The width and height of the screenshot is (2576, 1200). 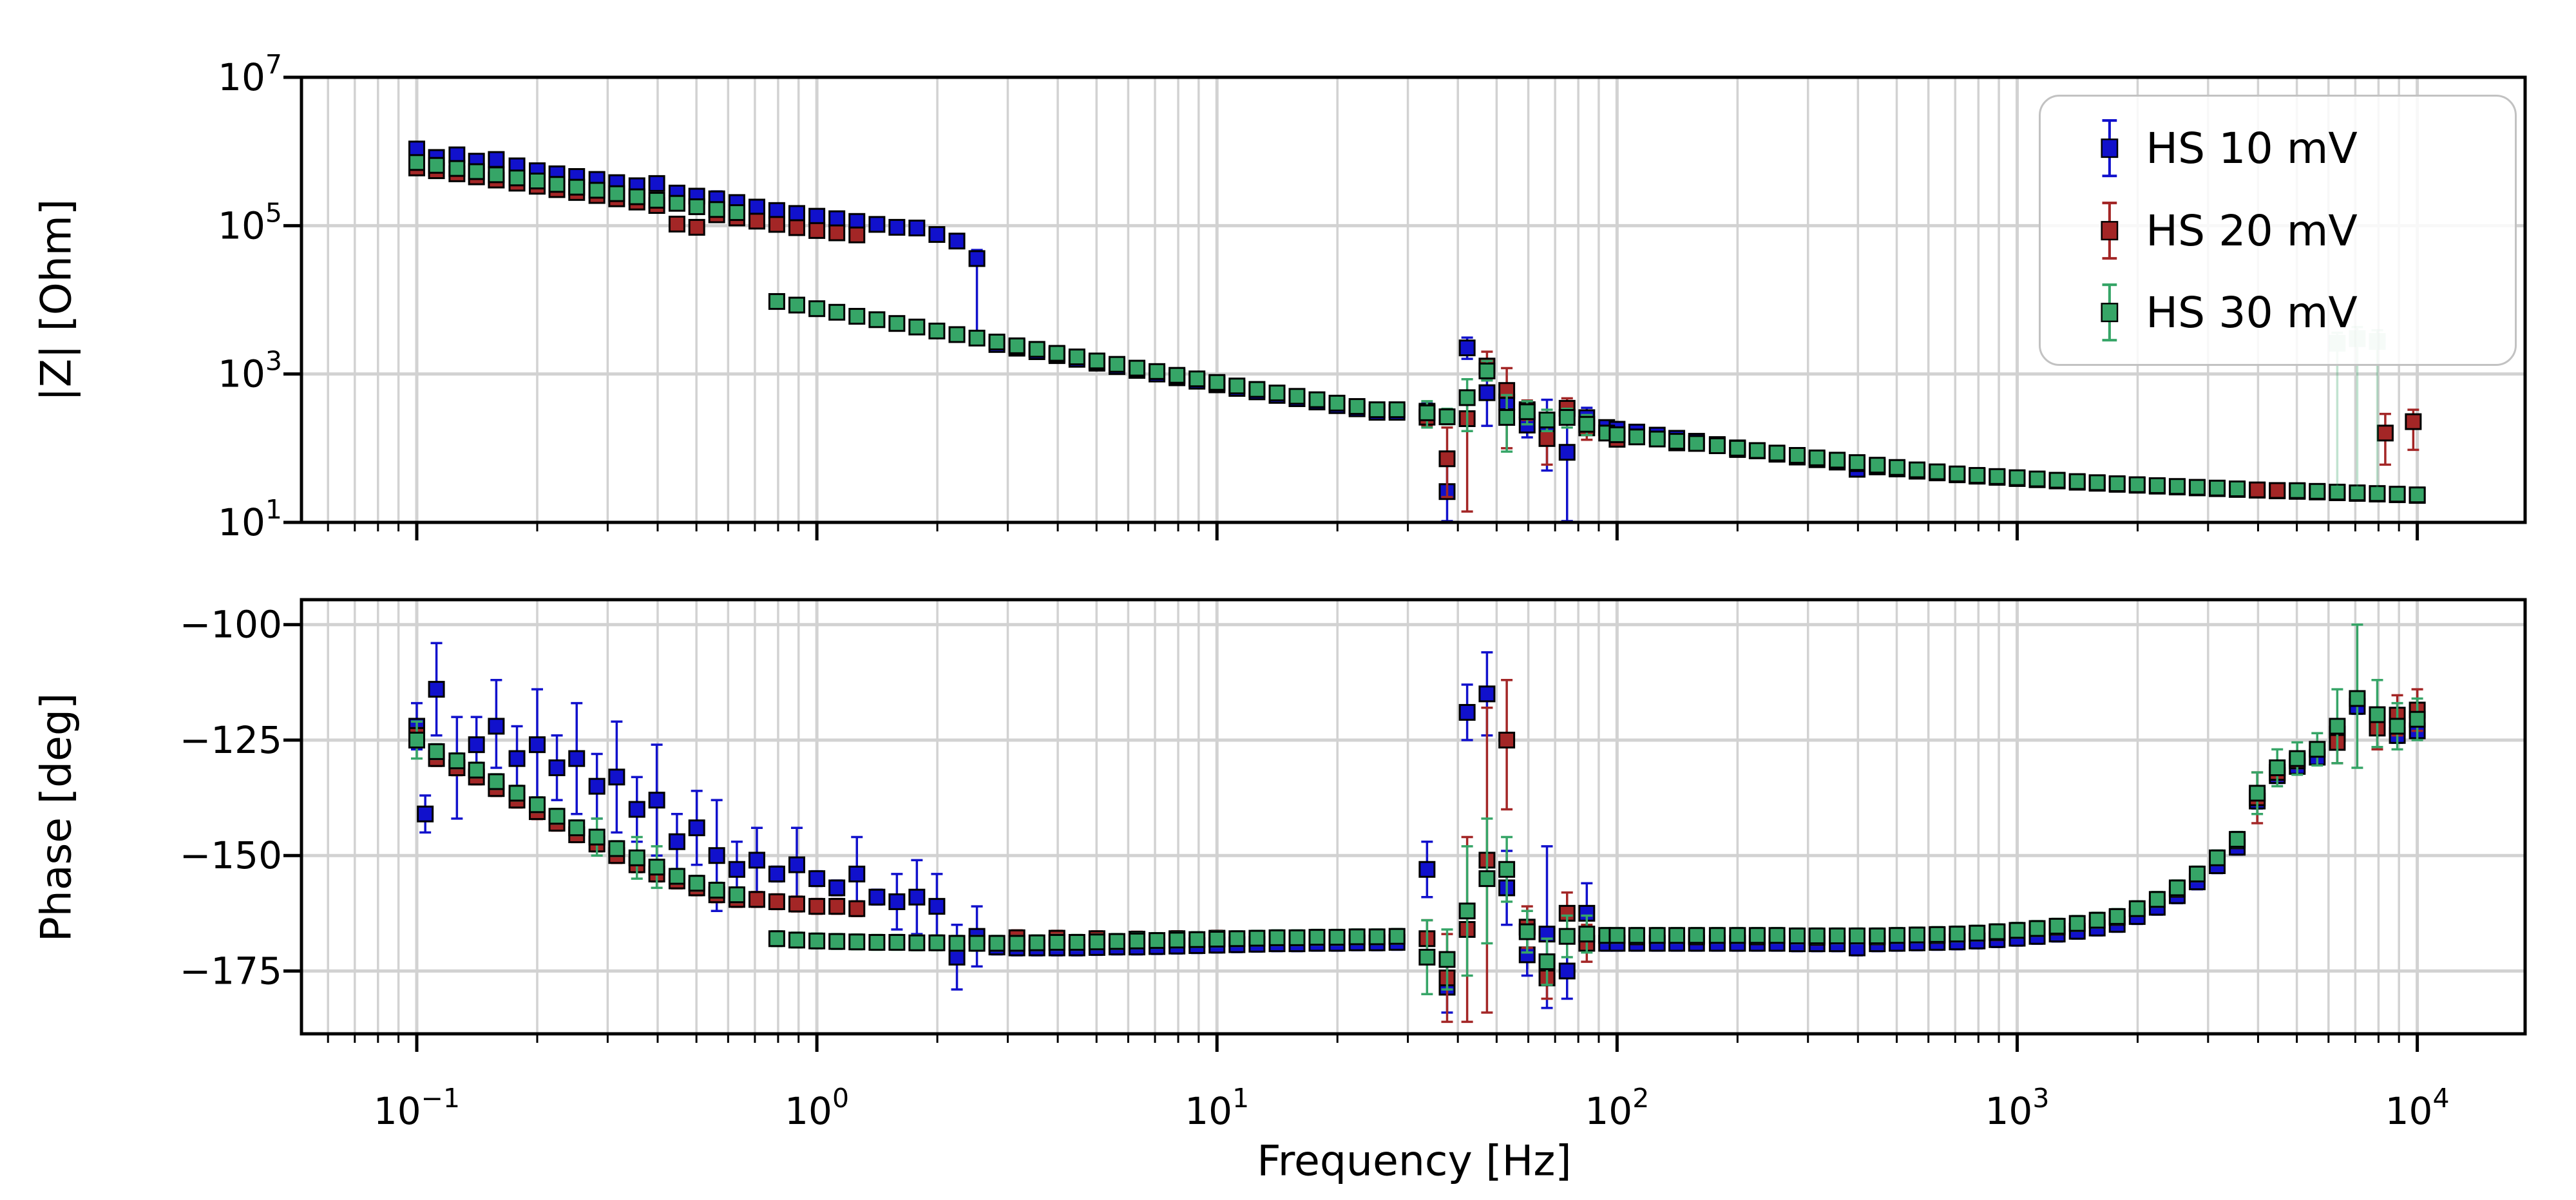 I want to click on y-tick-label: −125, so click(x=231, y=740).